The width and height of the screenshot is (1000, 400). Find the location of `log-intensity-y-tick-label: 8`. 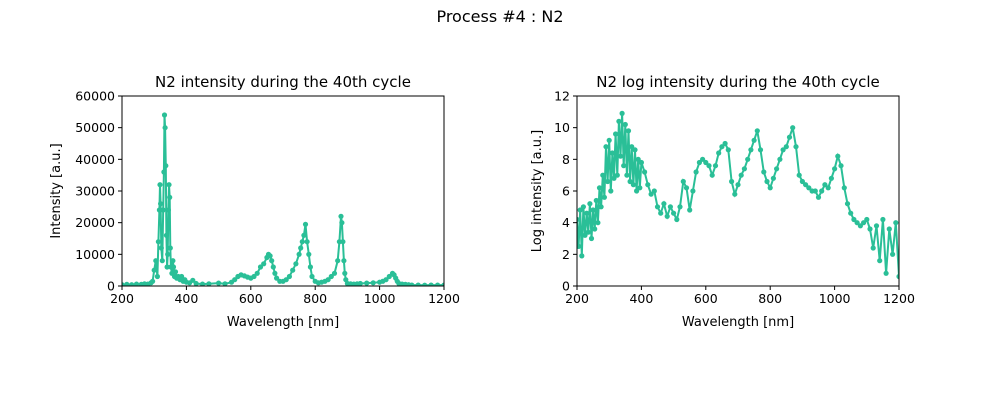

log-intensity-y-tick-label: 8 is located at coordinates (566, 159).